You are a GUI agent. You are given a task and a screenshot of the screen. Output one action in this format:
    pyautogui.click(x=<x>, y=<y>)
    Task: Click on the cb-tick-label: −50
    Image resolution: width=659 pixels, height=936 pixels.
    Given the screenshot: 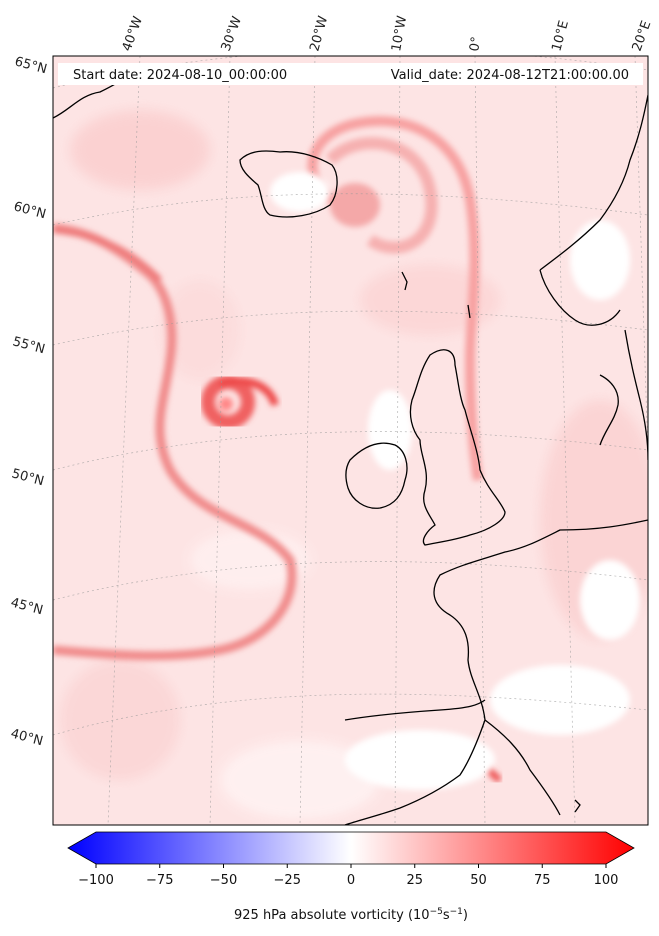 What is the action you would take?
    pyautogui.click(x=223, y=880)
    